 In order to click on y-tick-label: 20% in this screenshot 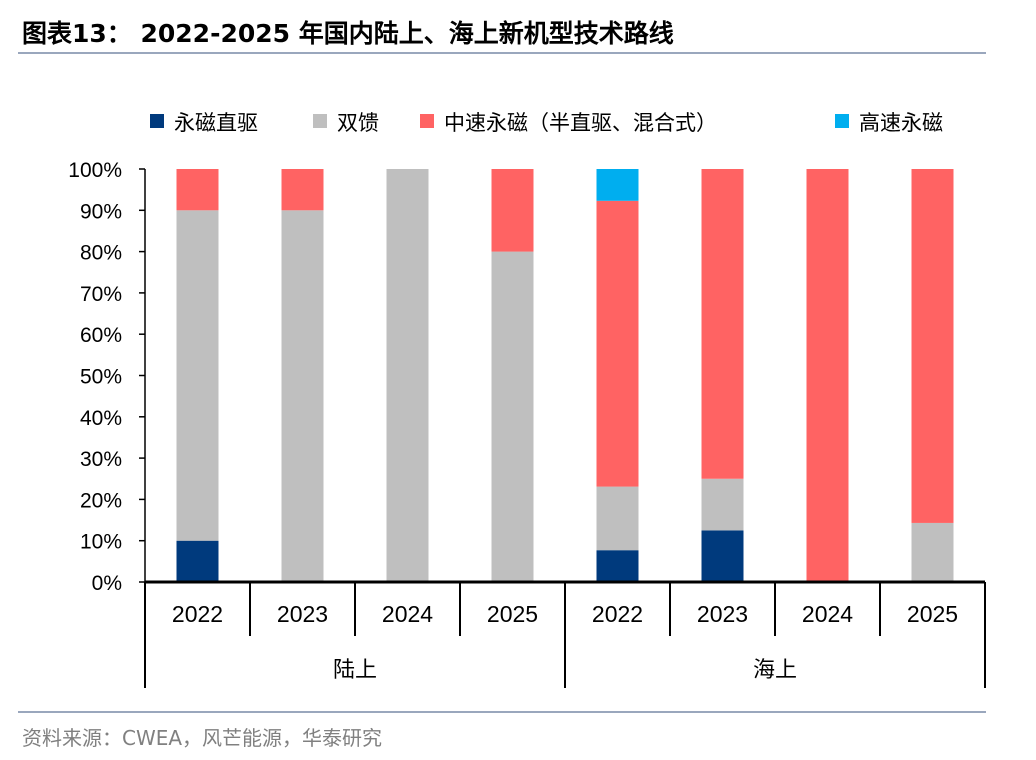, I will do `click(101, 500)`.